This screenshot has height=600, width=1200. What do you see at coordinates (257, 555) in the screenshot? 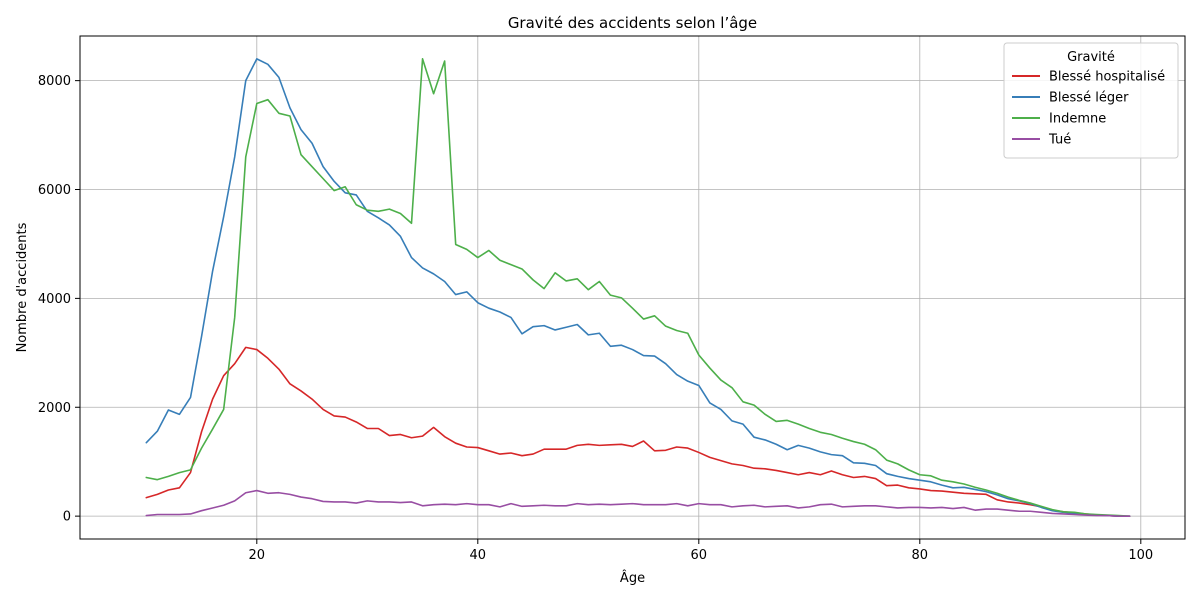
I see `x-tick-label: 20` at bounding box center [257, 555].